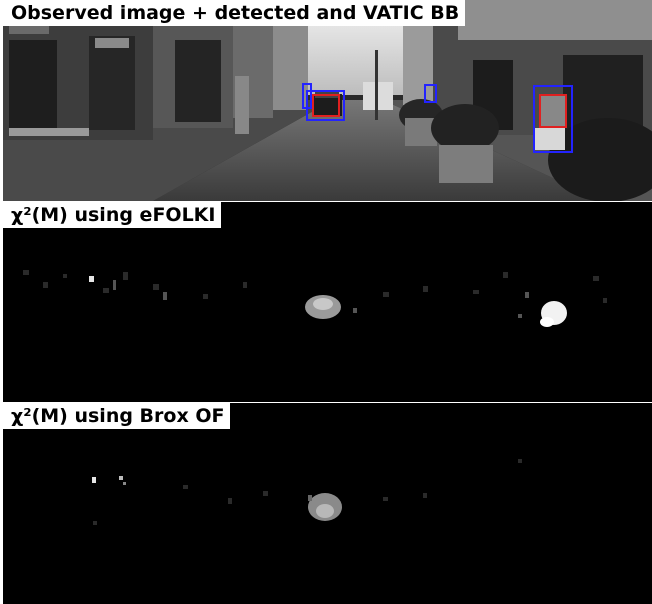 The image size is (652, 604). I want to click on panel-title: χ²(M) using Brox OF, so click(117, 416).